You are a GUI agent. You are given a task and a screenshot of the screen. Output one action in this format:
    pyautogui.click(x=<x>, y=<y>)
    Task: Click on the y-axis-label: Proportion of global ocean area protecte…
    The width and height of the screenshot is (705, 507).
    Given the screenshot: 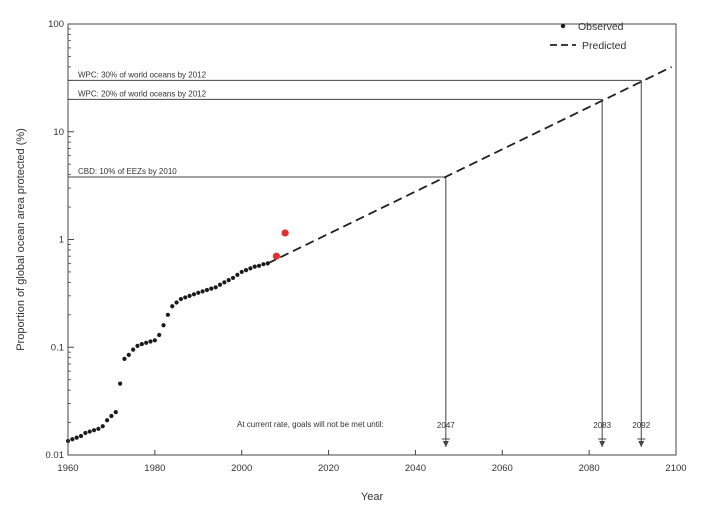 What is the action you would take?
    pyautogui.click(x=21, y=239)
    